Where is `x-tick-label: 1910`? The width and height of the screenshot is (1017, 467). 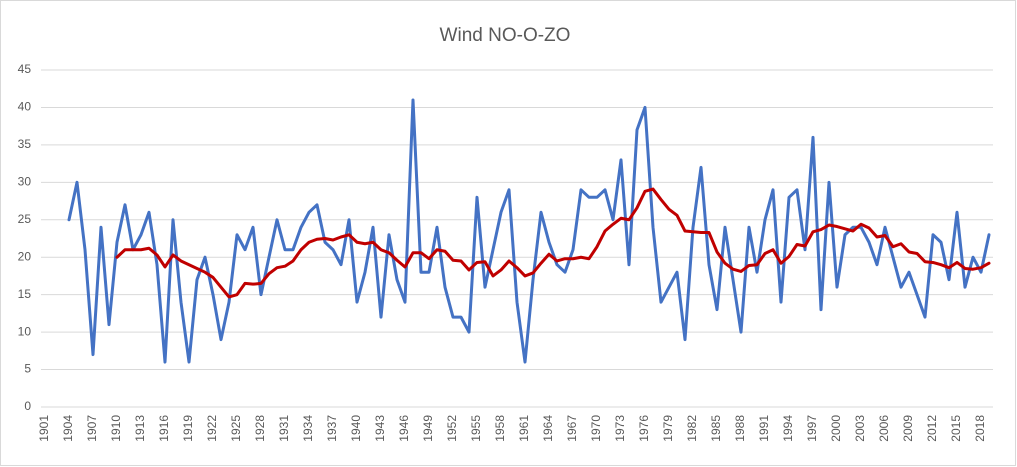 x-tick-label: 1910 is located at coordinates (116, 428).